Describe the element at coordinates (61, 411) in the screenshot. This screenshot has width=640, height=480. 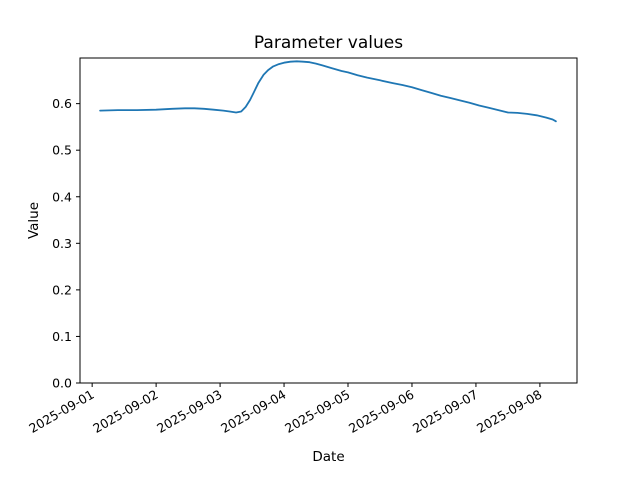
I see `x-tick-label: 2025-09-01` at that location.